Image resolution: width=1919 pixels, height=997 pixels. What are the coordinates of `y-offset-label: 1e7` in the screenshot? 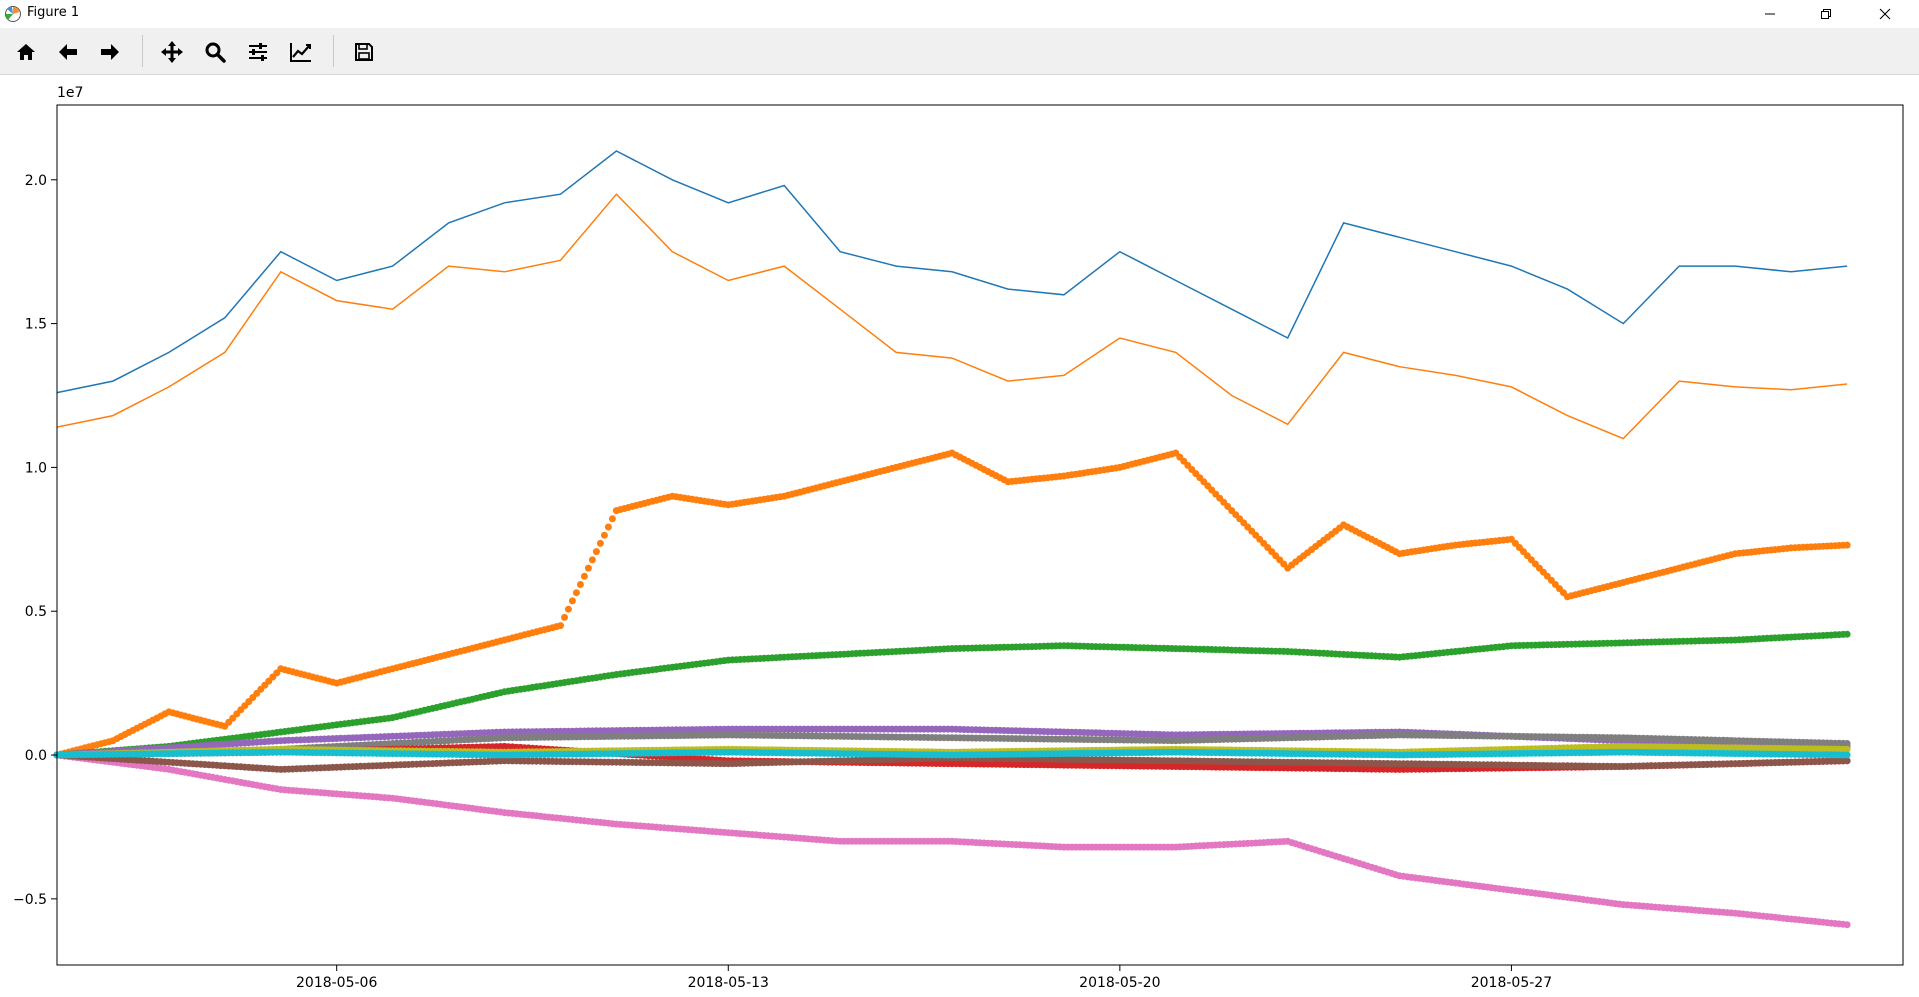 It's located at (70, 93).